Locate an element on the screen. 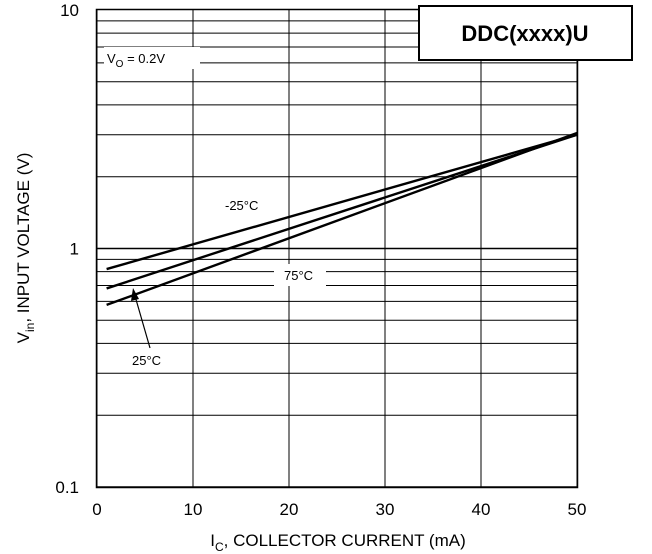 This screenshot has width=652, height=554. vo-annotation-background is located at coordinates (152, 58).